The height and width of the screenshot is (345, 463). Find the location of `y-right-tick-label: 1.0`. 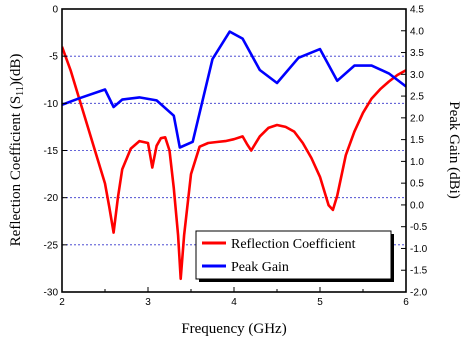

y-right-tick-label: 1.0 is located at coordinates (417, 162).